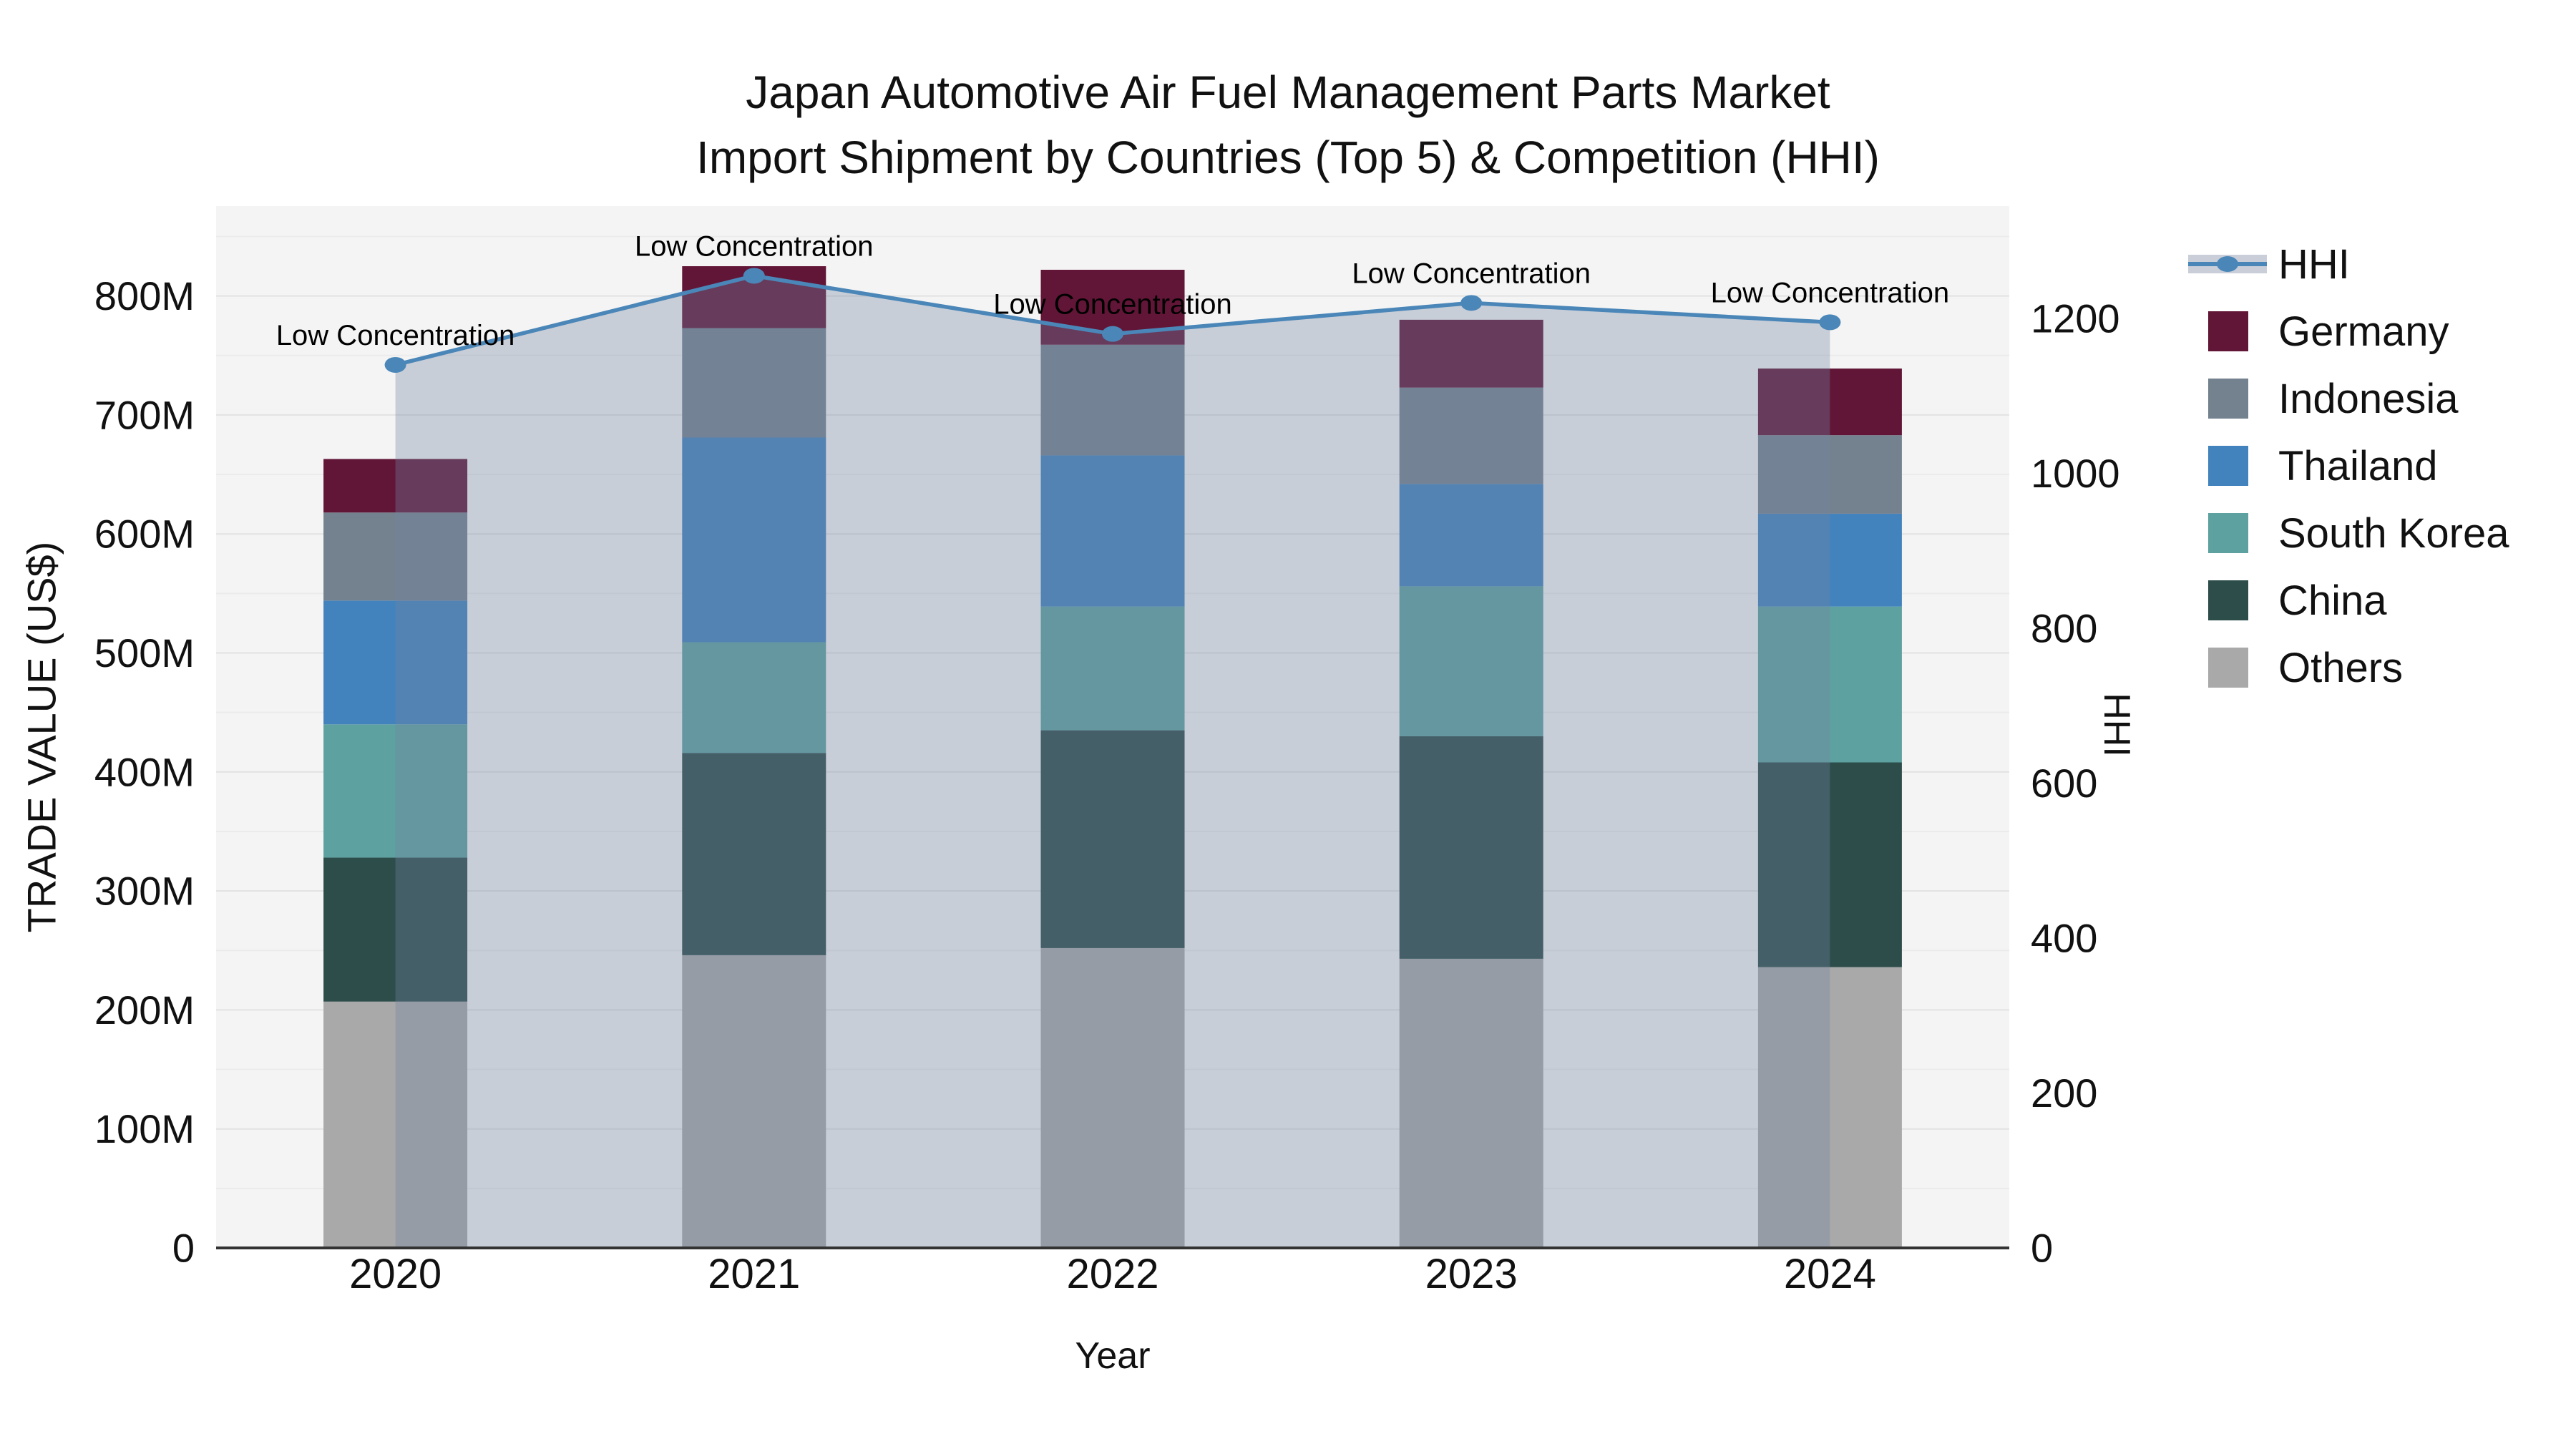 The image size is (2576, 1449). I want to click on legend-item-others: Others, so click(2348, 667).